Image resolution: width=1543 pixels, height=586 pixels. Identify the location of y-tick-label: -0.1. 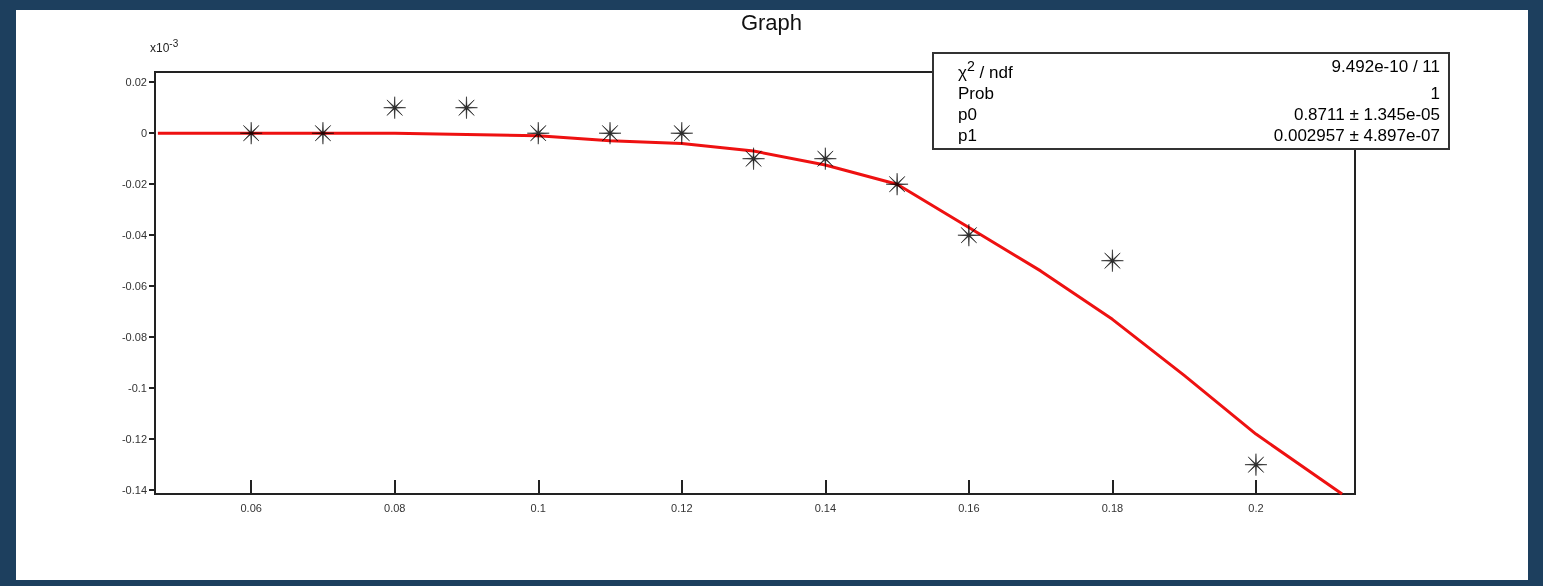
(137, 388).